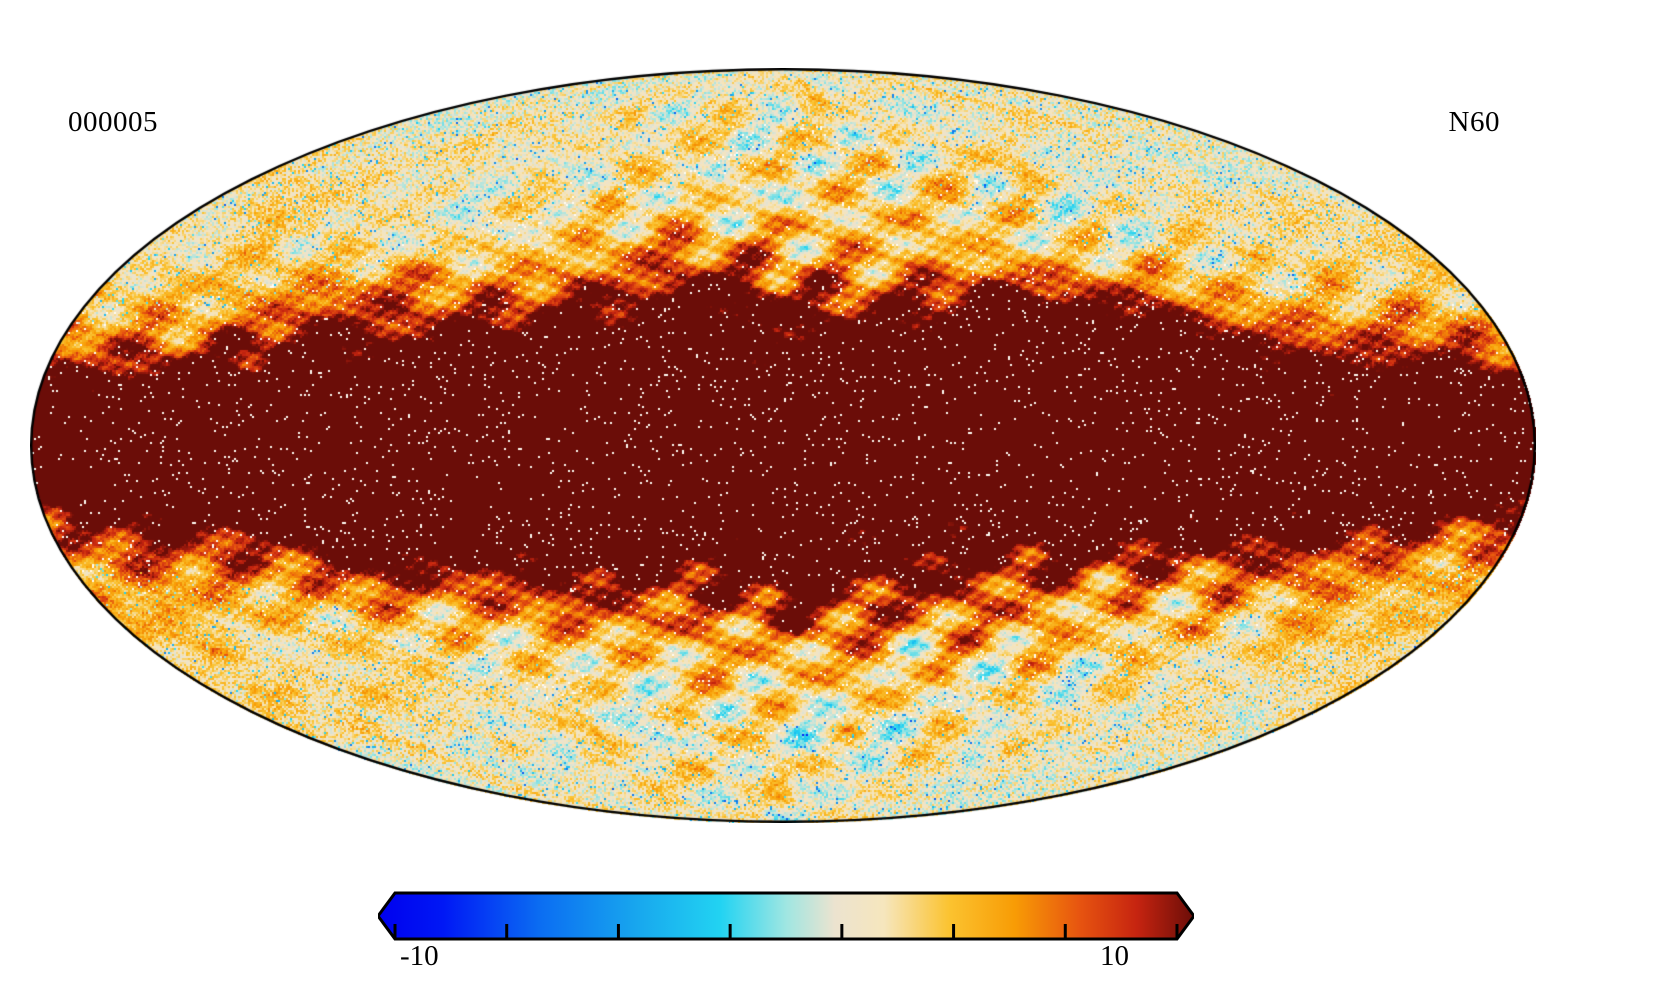  What do you see at coordinates (1114, 956) in the screenshot?
I see `colorbar-max-label: 10` at bounding box center [1114, 956].